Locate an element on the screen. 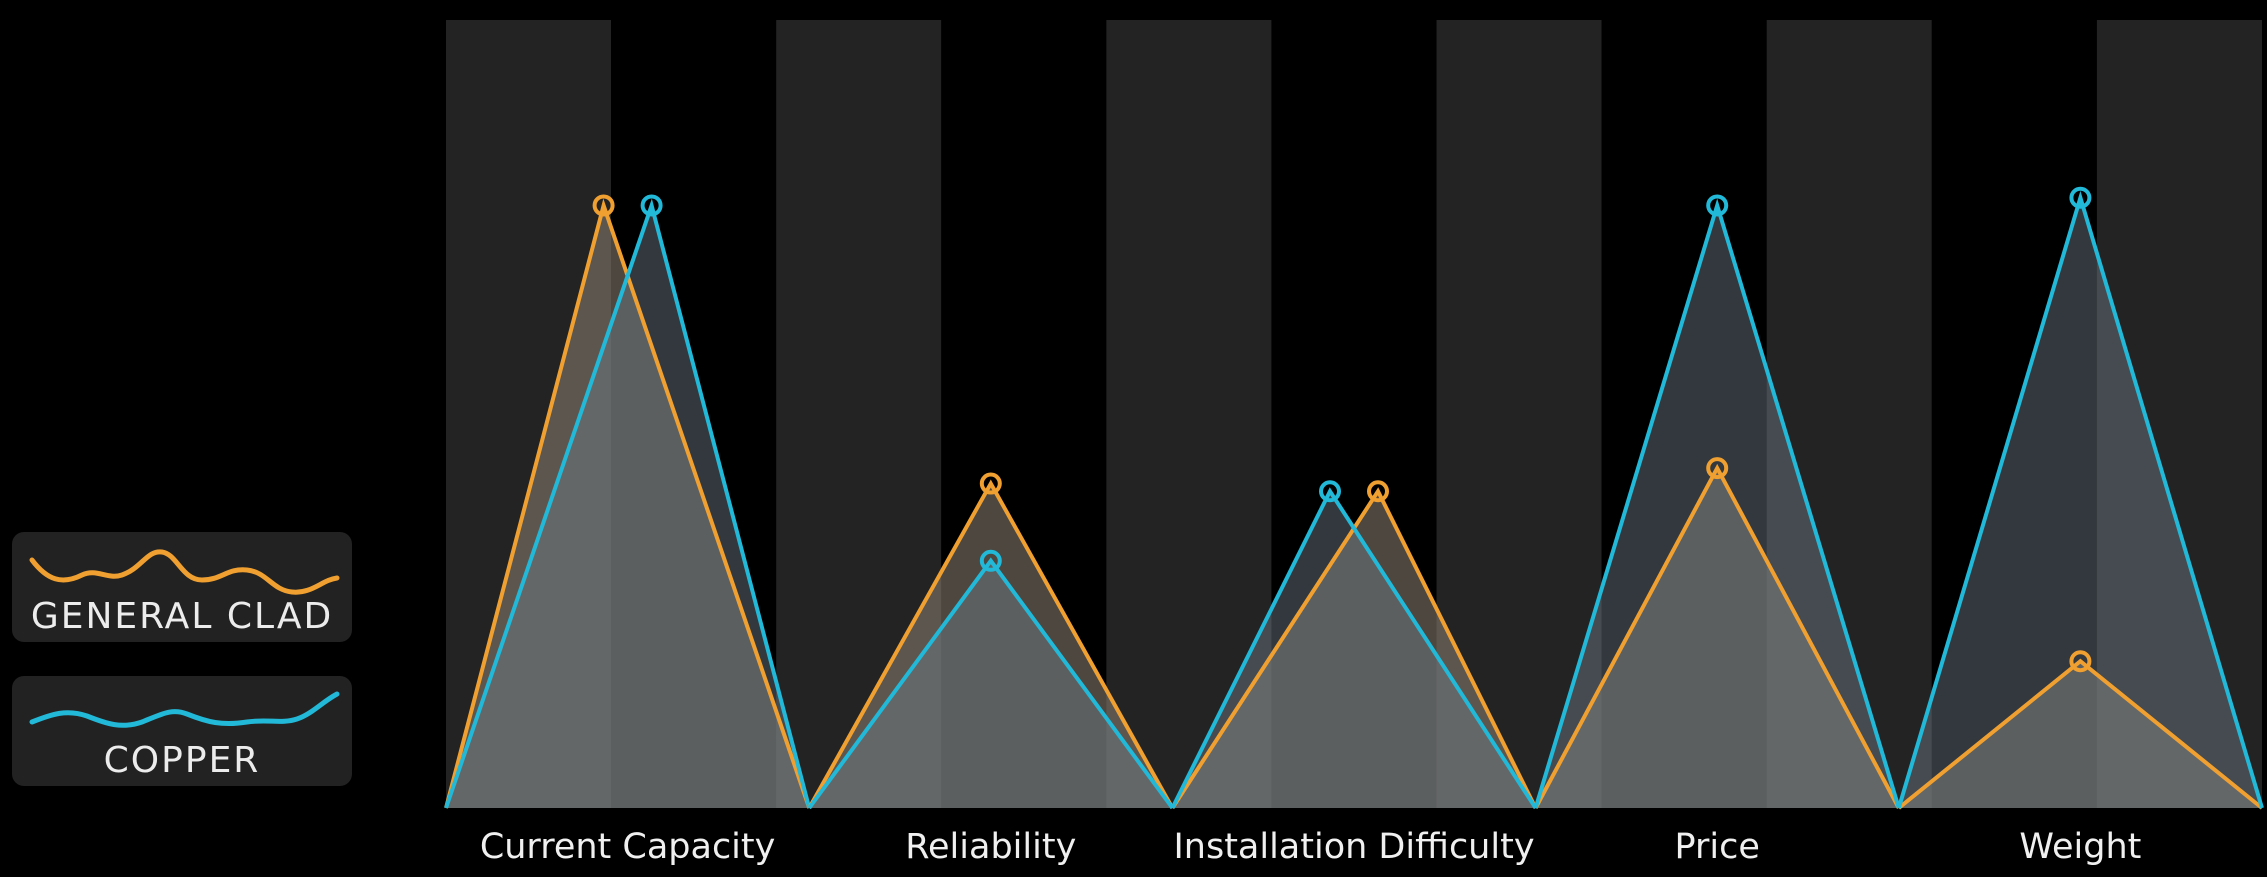 The image size is (2267, 877). legend-item-copper: COPPER is located at coordinates (182, 731).